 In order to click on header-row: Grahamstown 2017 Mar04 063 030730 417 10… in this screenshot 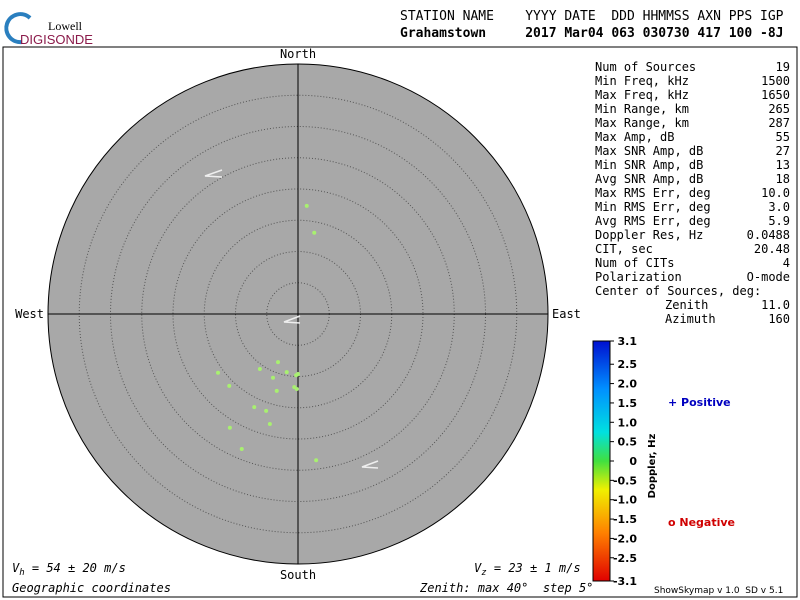, I will do `click(592, 33)`.